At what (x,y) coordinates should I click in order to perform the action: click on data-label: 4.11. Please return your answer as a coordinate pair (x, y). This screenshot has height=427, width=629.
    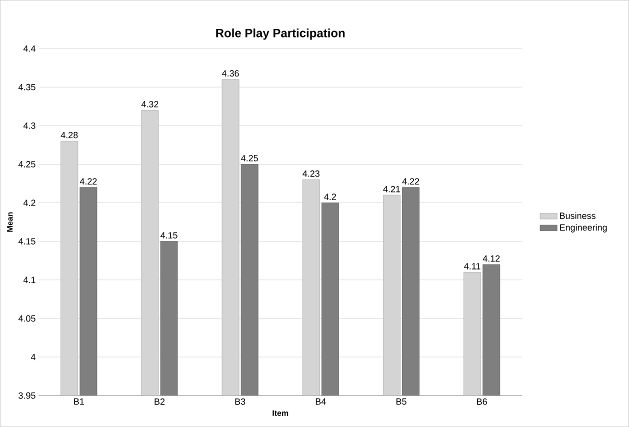
    Looking at the image, I should click on (472, 266).